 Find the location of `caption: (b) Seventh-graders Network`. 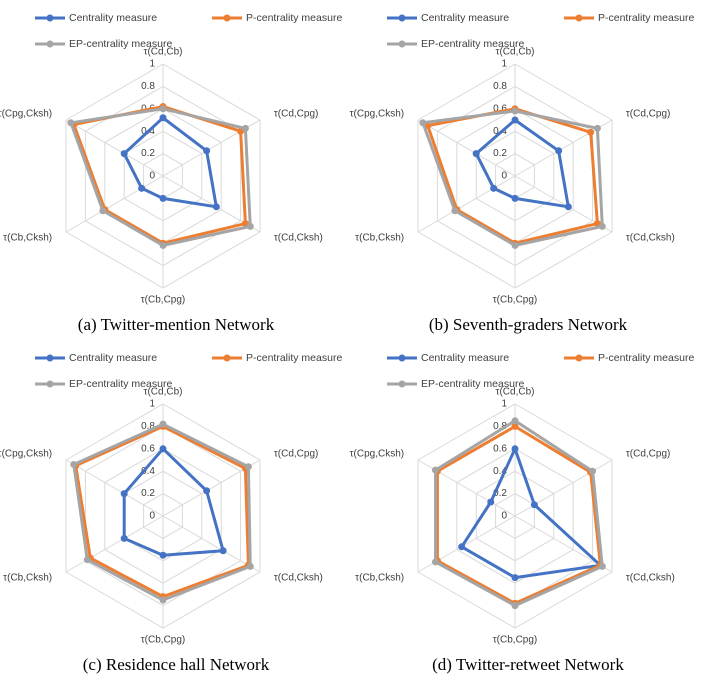

caption: (b) Seventh-graders Network is located at coordinates (528, 324).